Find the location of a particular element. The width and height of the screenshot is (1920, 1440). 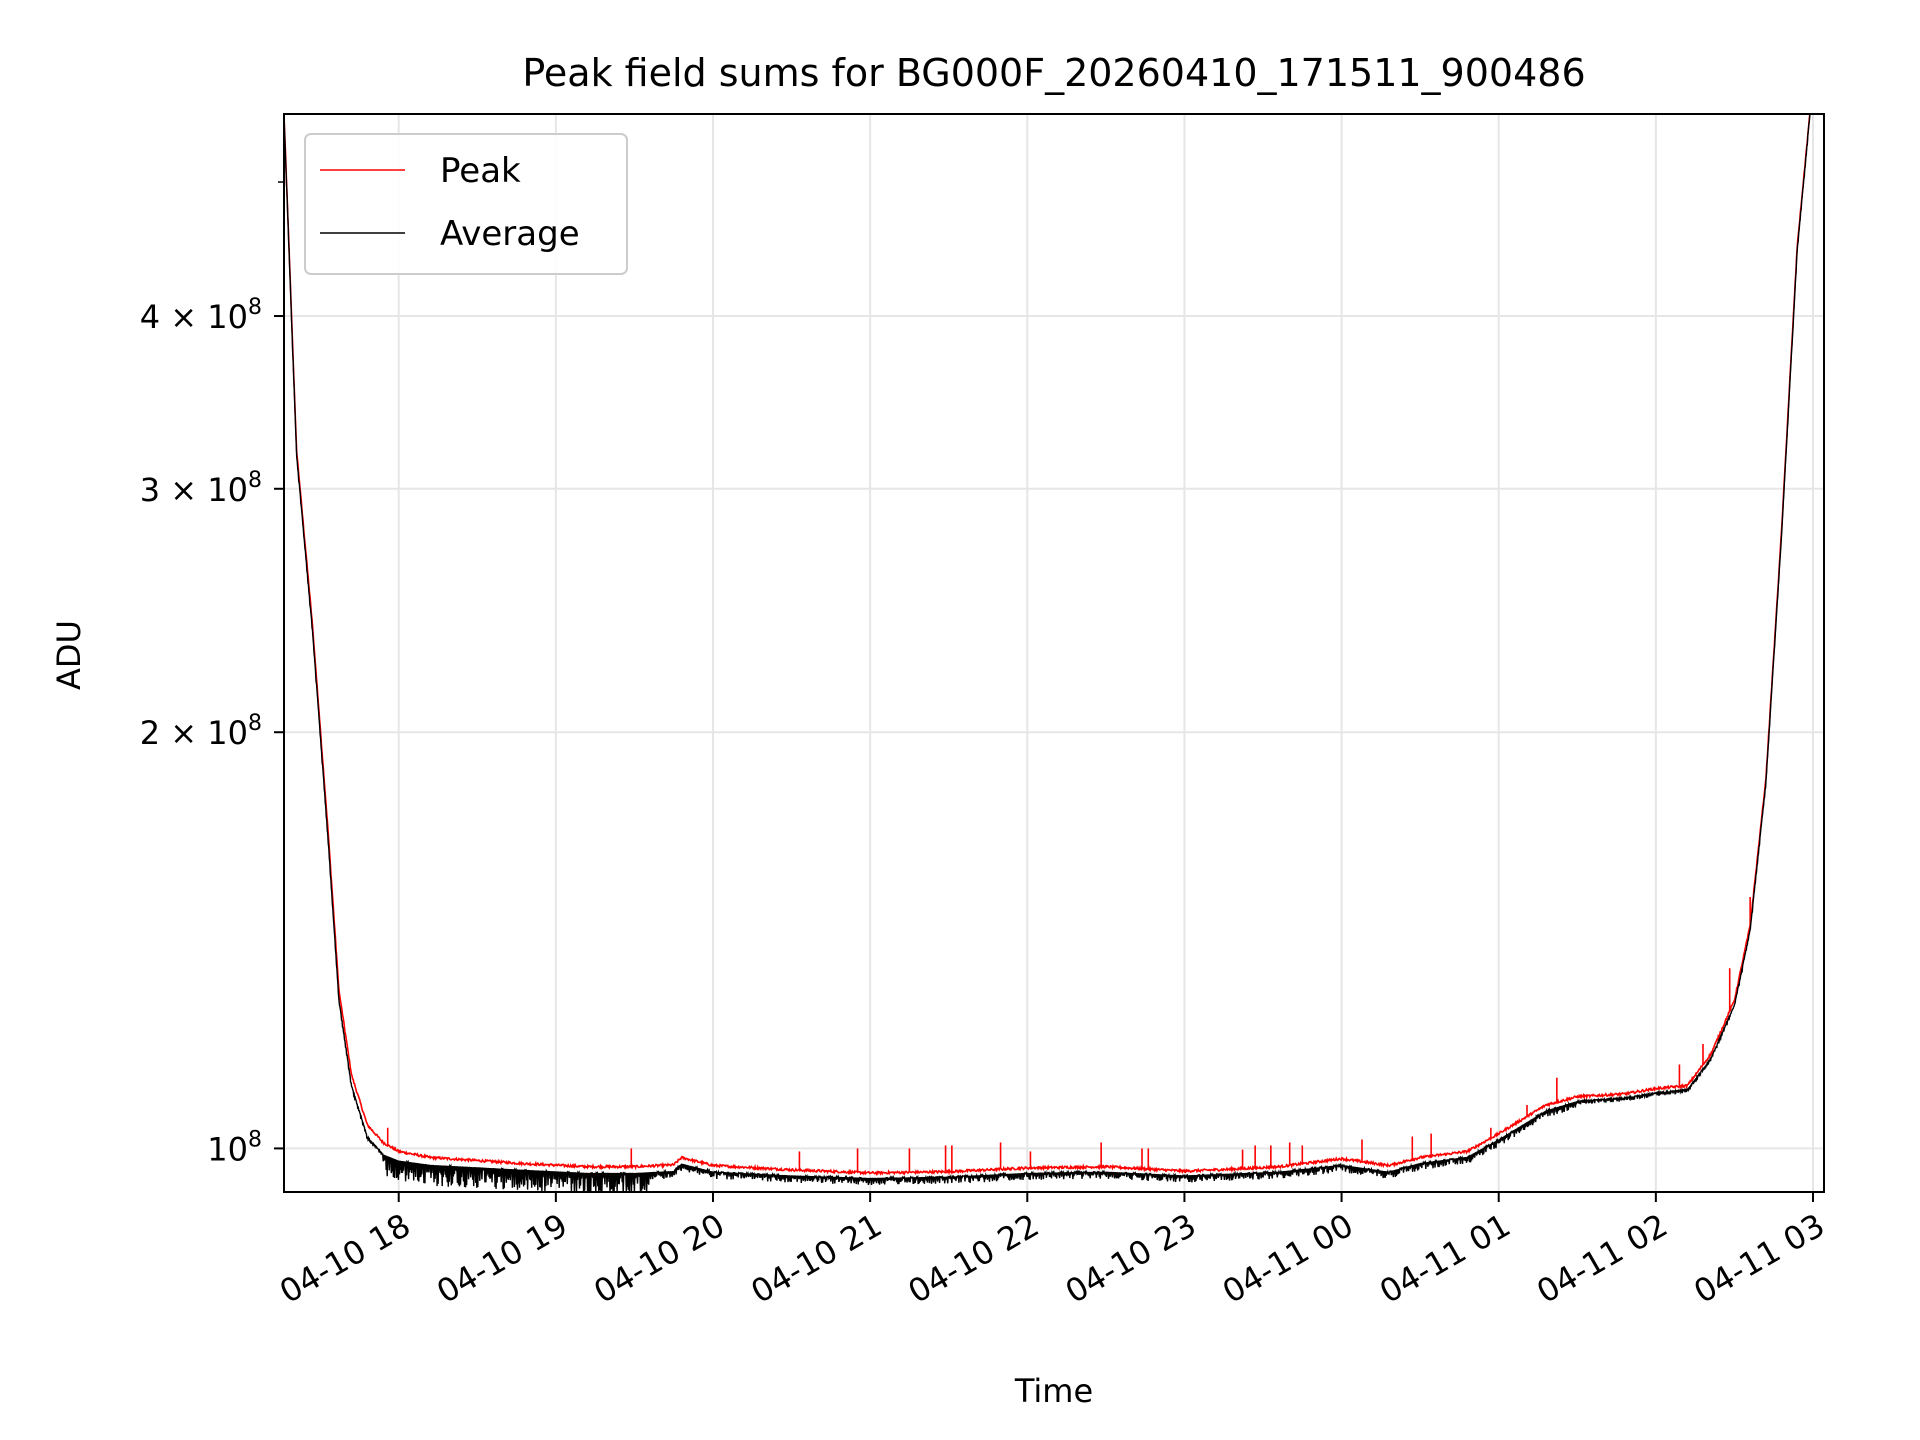

y-tick-label: 4 × 108 is located at coordinates (201, 315).